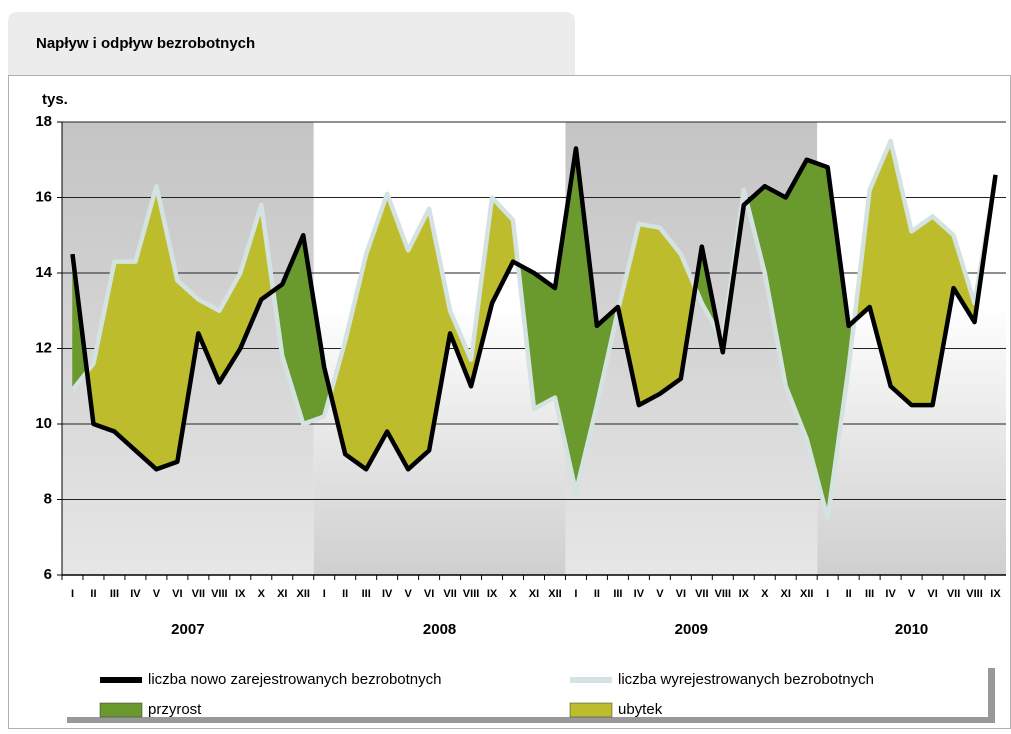 This screenshot has height=734, width=1011. Describe the element at coordinates (187, 629) in the screenshot. I see `year-label: 2007` at that location.